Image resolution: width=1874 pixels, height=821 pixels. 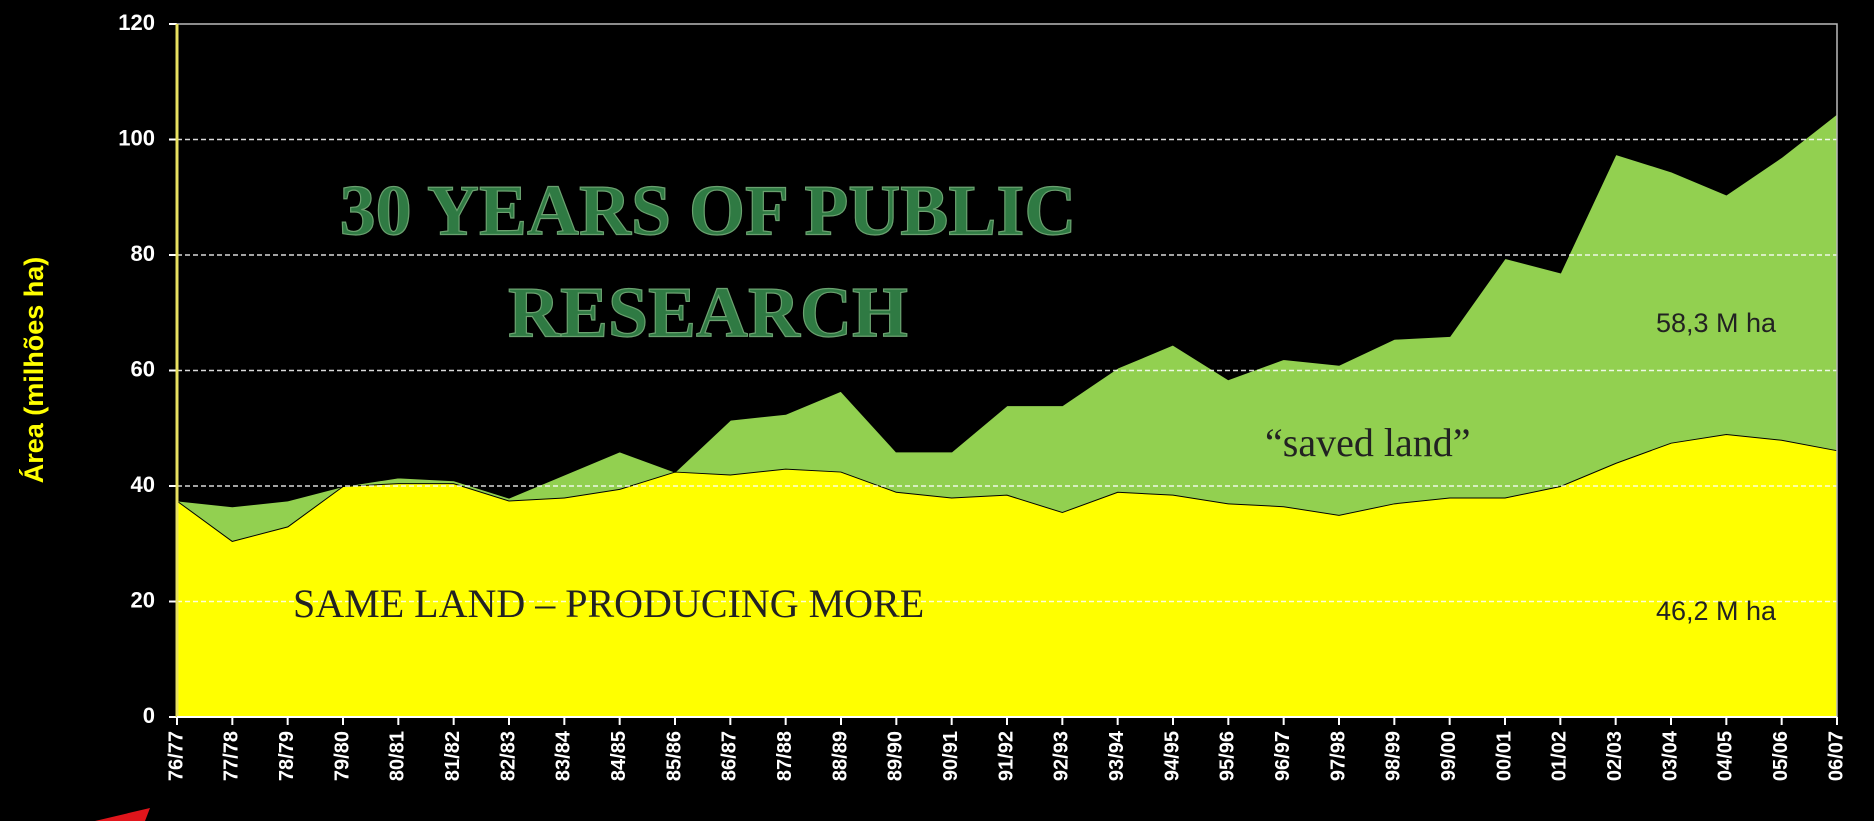 What do you see at coordinates (619, 756) in the screenshot?
I see `x-tick-label: 84/85` at bounding box center [619, 756].